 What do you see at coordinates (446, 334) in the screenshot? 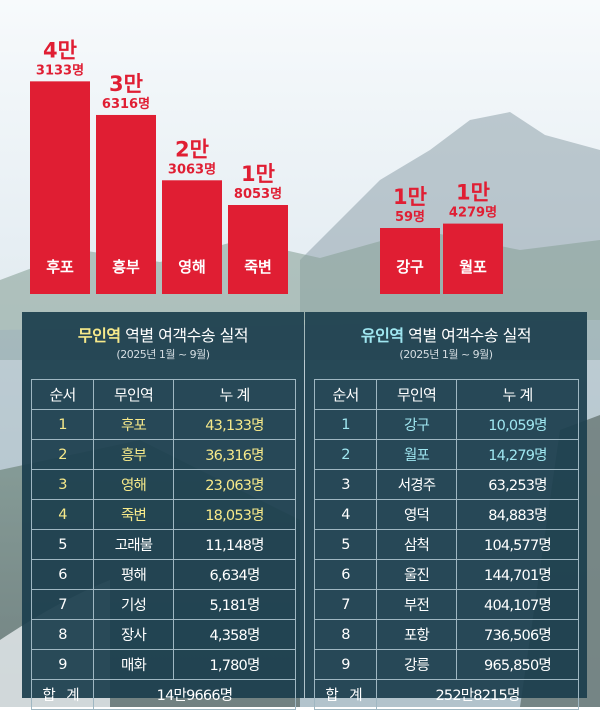
I see `panel-title: 유인역 역별 여객수송 실적` at bounding box center [446, 334].